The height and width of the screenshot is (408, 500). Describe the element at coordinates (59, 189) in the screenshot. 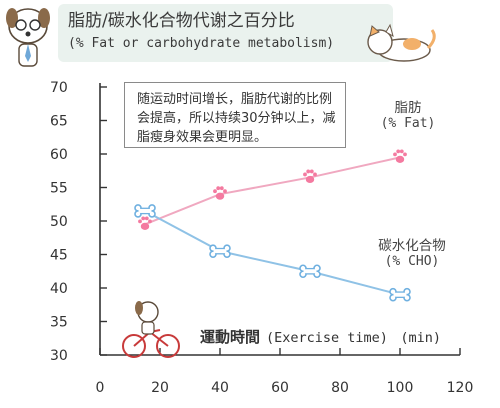

I see `y-tick-label: 55` at that location.